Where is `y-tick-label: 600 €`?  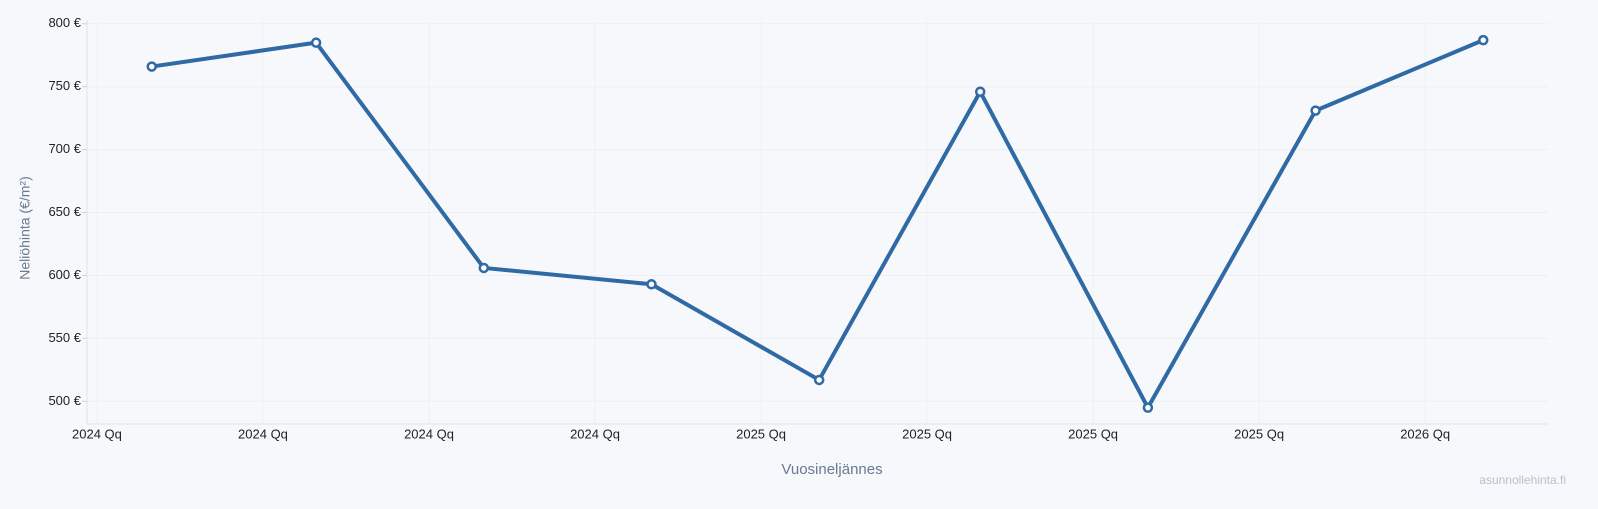
y-tick-label: 600 € is located at coordinates (64, 274).